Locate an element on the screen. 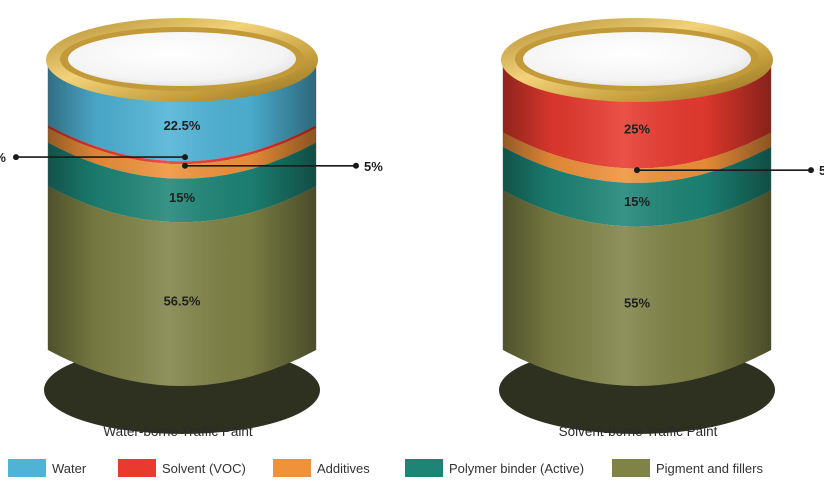  legend-label: Water is located at coordinates (69, 468).